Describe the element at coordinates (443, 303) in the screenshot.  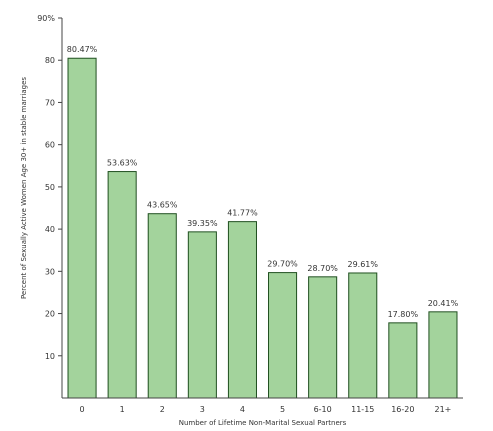
I see `data-label: 20.41%` at that location.